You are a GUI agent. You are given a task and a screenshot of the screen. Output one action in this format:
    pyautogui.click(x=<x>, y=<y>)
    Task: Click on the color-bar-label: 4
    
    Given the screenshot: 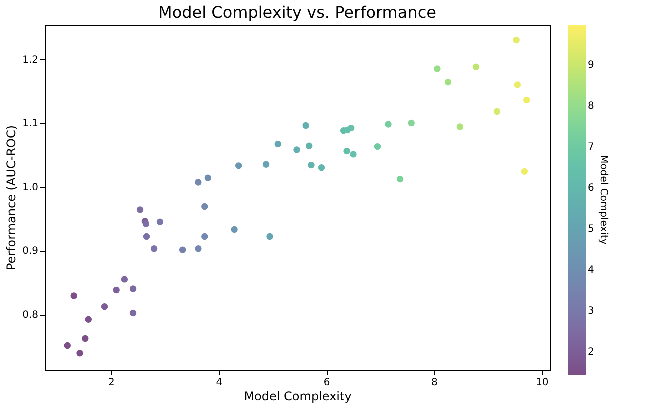 What is the action you would take?
    pyautogui.click(x=591, y=270)
    